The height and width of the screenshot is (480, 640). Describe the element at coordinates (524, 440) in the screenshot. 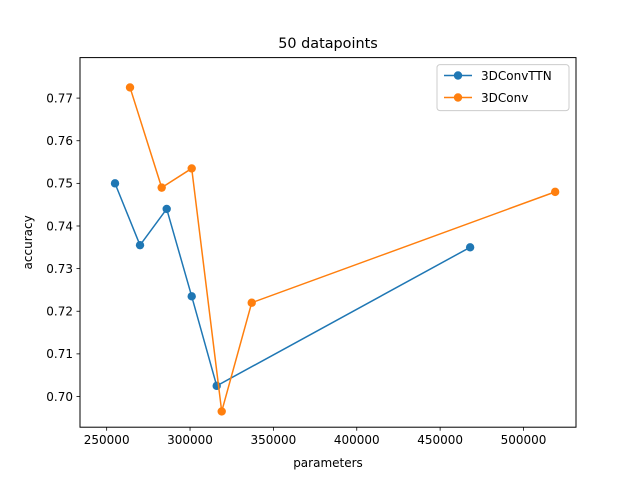

I see `x-tick-label: 500000` at that location.